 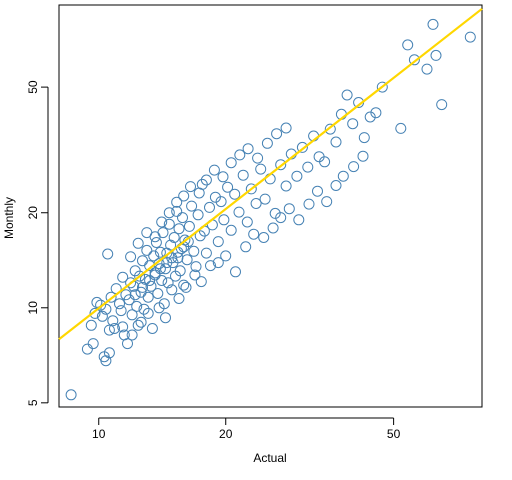 What do you see at coordinates (99, 434) in the screenshot?
I see `x-tick-label: 10` at bounding box center [99, 434].